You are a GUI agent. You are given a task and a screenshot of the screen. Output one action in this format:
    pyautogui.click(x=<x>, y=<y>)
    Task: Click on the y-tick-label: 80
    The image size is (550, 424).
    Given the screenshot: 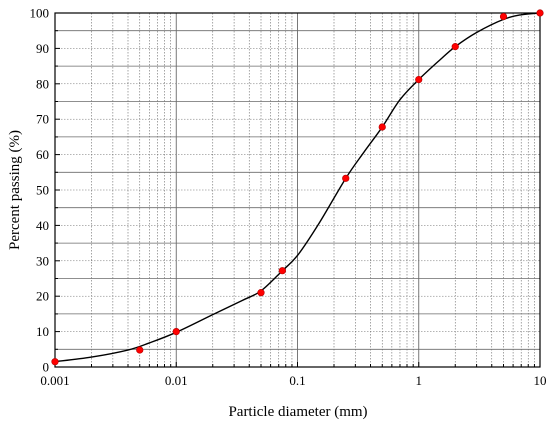 What is the action you would take?
    pyautogui.click(x=42, y=83)
    